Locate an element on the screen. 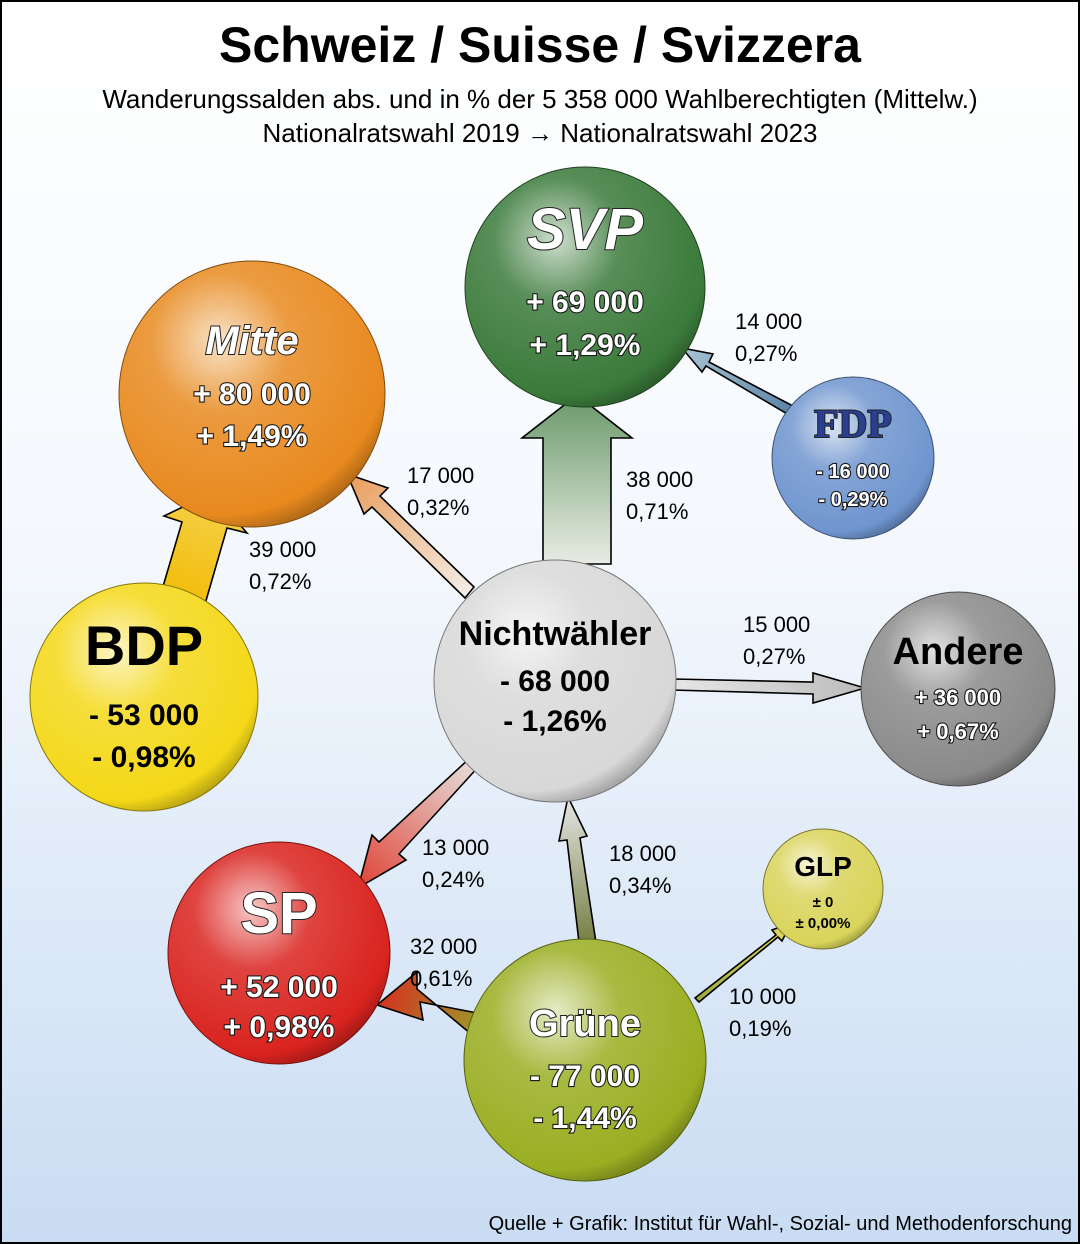 Image resolution: width=1080 pixels, height=1244 pixels. party-sphere-fdp is located at coordinates (853, 458).